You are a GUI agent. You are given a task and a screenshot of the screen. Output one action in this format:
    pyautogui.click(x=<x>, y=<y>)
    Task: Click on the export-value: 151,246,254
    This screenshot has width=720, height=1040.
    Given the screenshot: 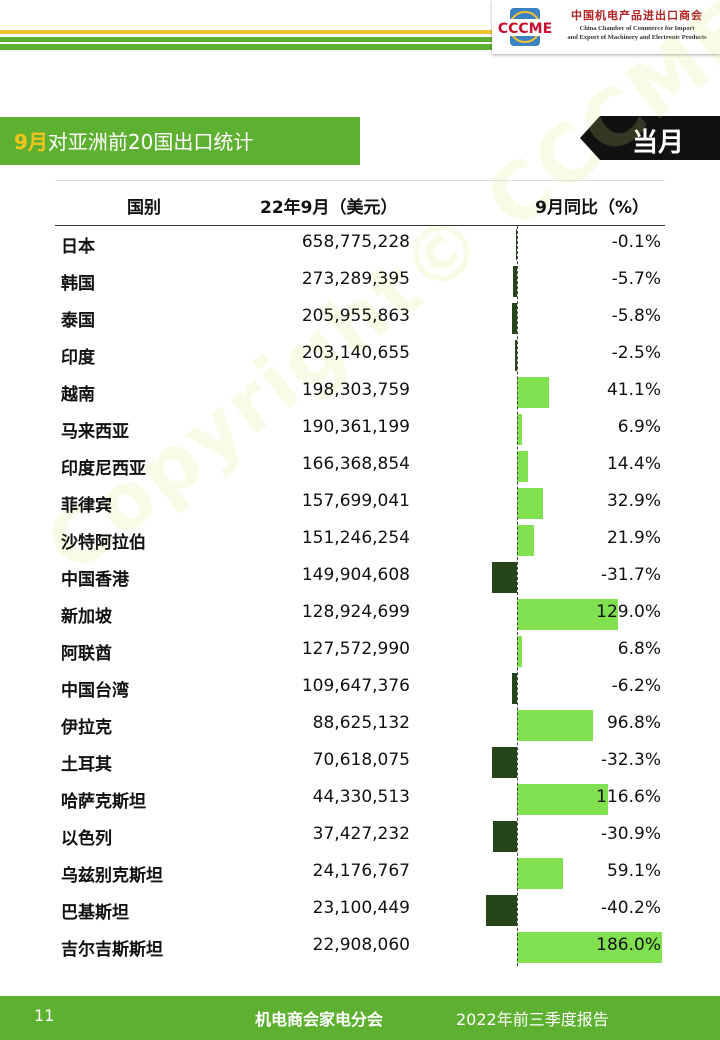 What is the action you would take?
    pyautogui.click(x=355, y=538)
    